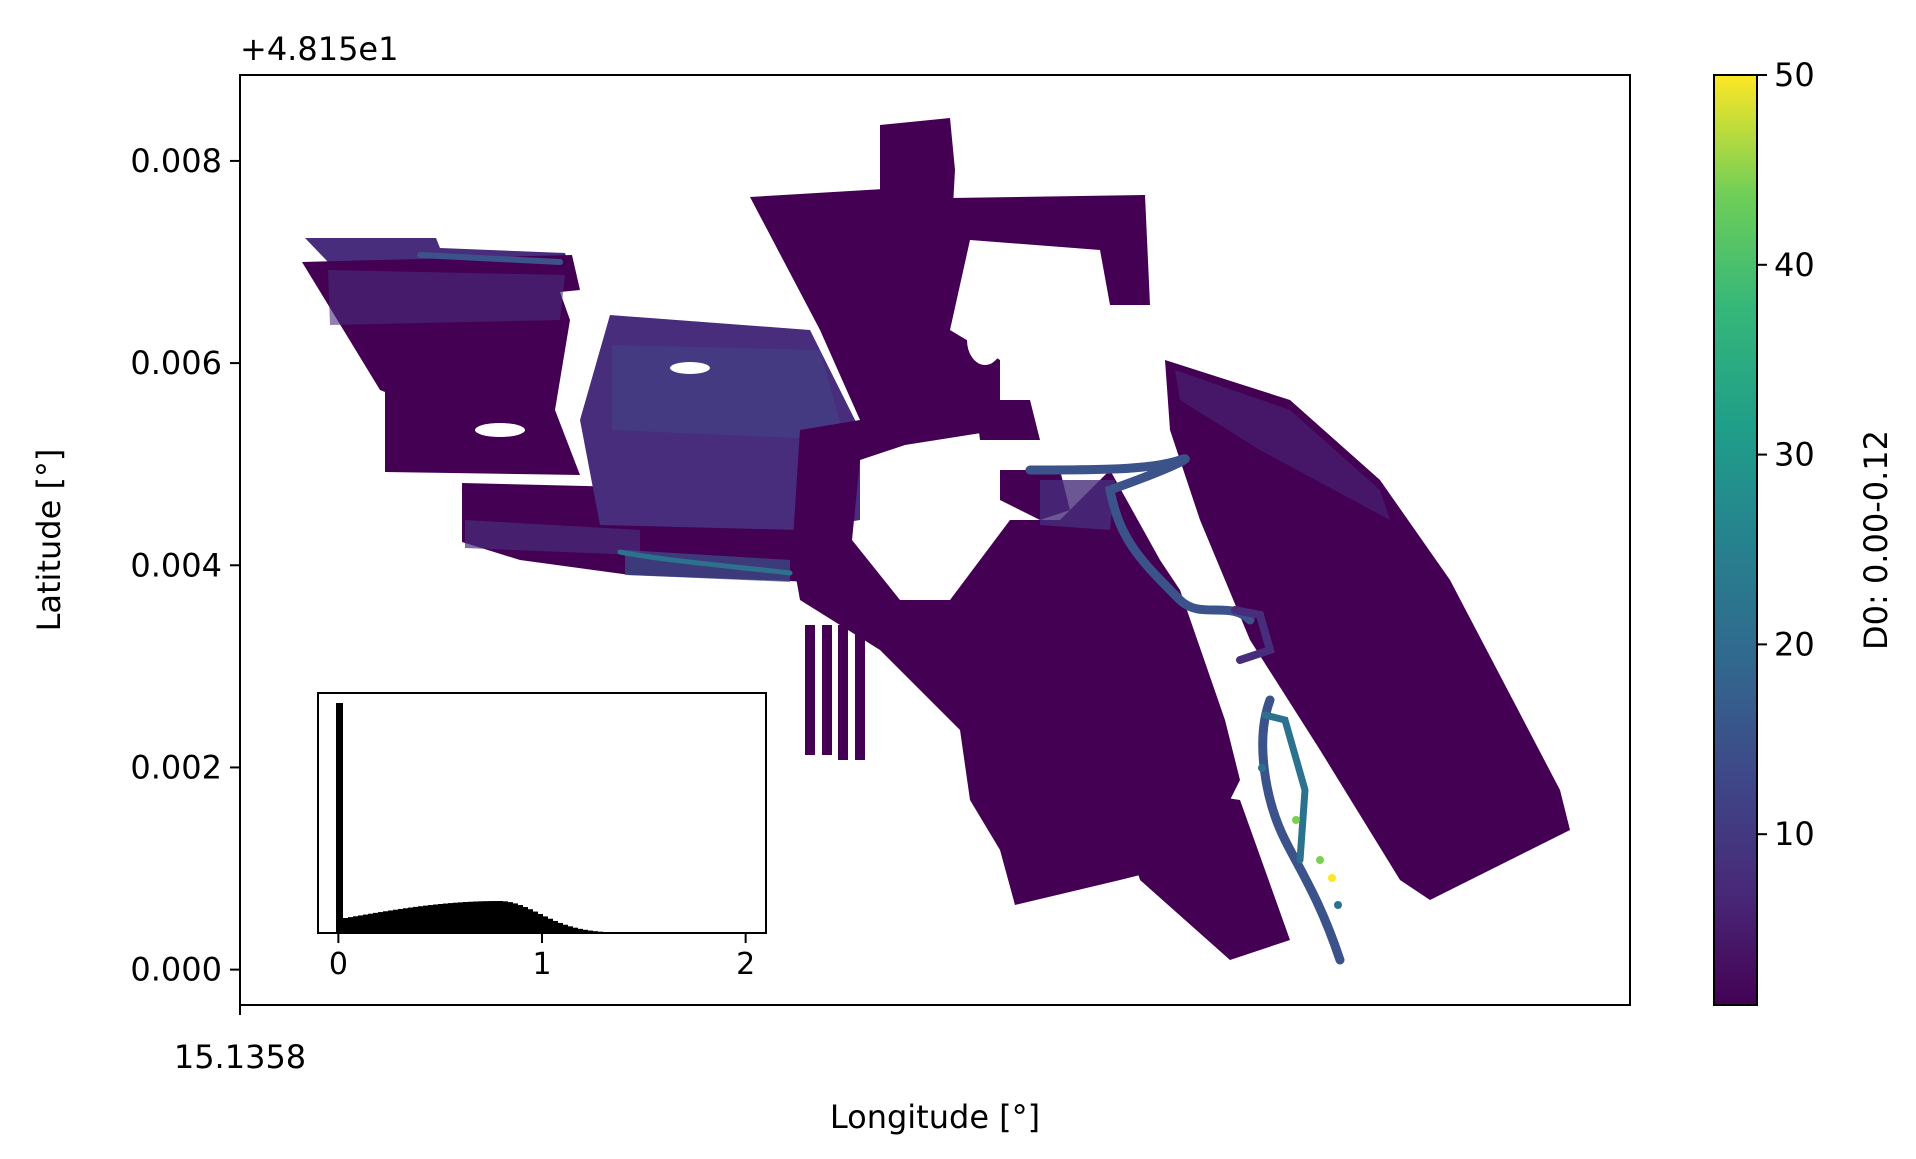 This screenshot has height=1159, width=1916. I want to click on inset-tick-label: 2, so click(745, 964).